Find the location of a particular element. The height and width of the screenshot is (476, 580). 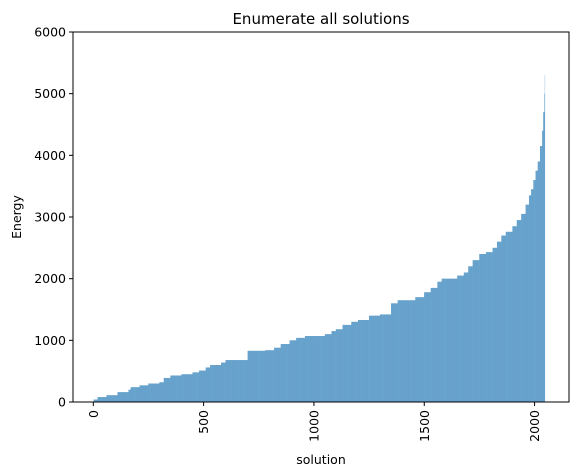

x-tick-label: 500 is located at coordinates (203, 422).